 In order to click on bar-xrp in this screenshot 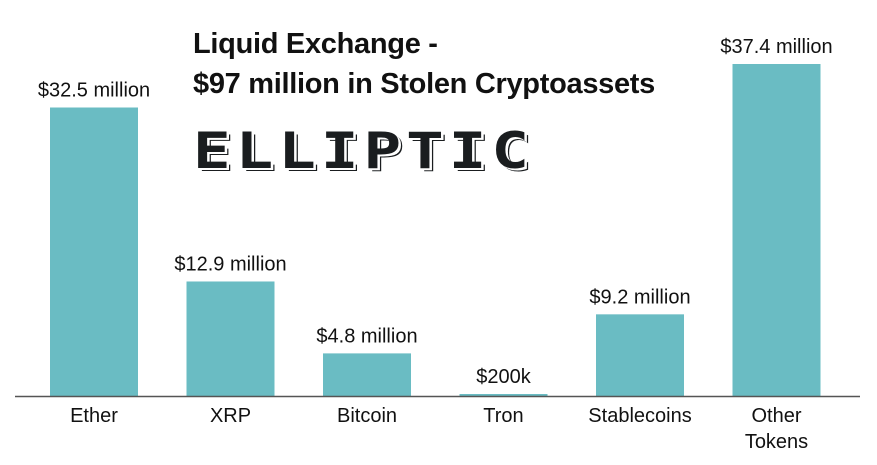, I will do `click(230, 338)`.